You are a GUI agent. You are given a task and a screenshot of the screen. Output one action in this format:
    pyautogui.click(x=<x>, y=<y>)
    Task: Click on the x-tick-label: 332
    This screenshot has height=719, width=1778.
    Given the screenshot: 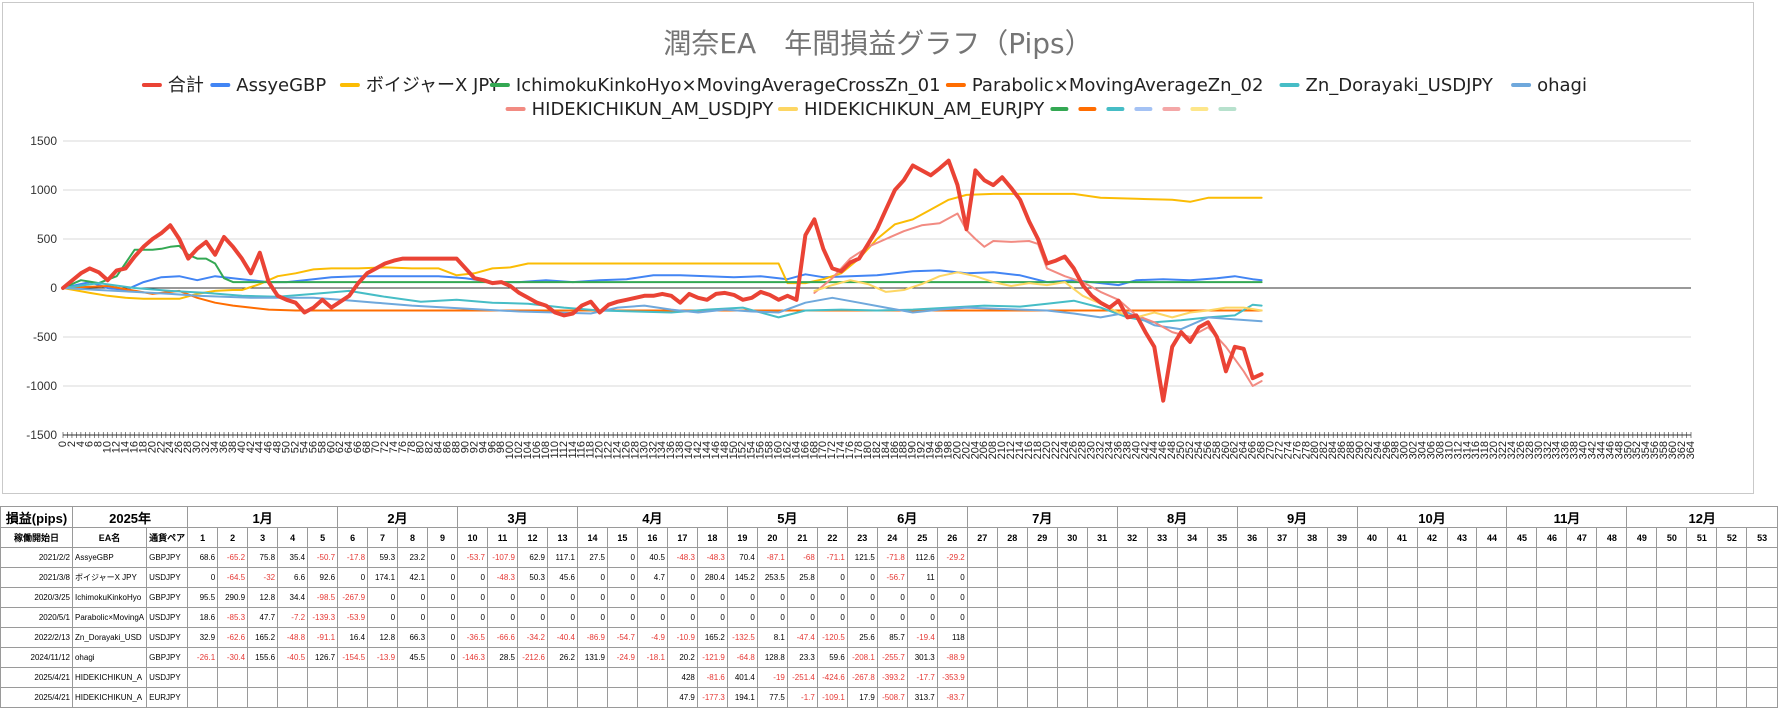 What is the action you would take?
    pyautogui.click(x=1548, y=450)
    